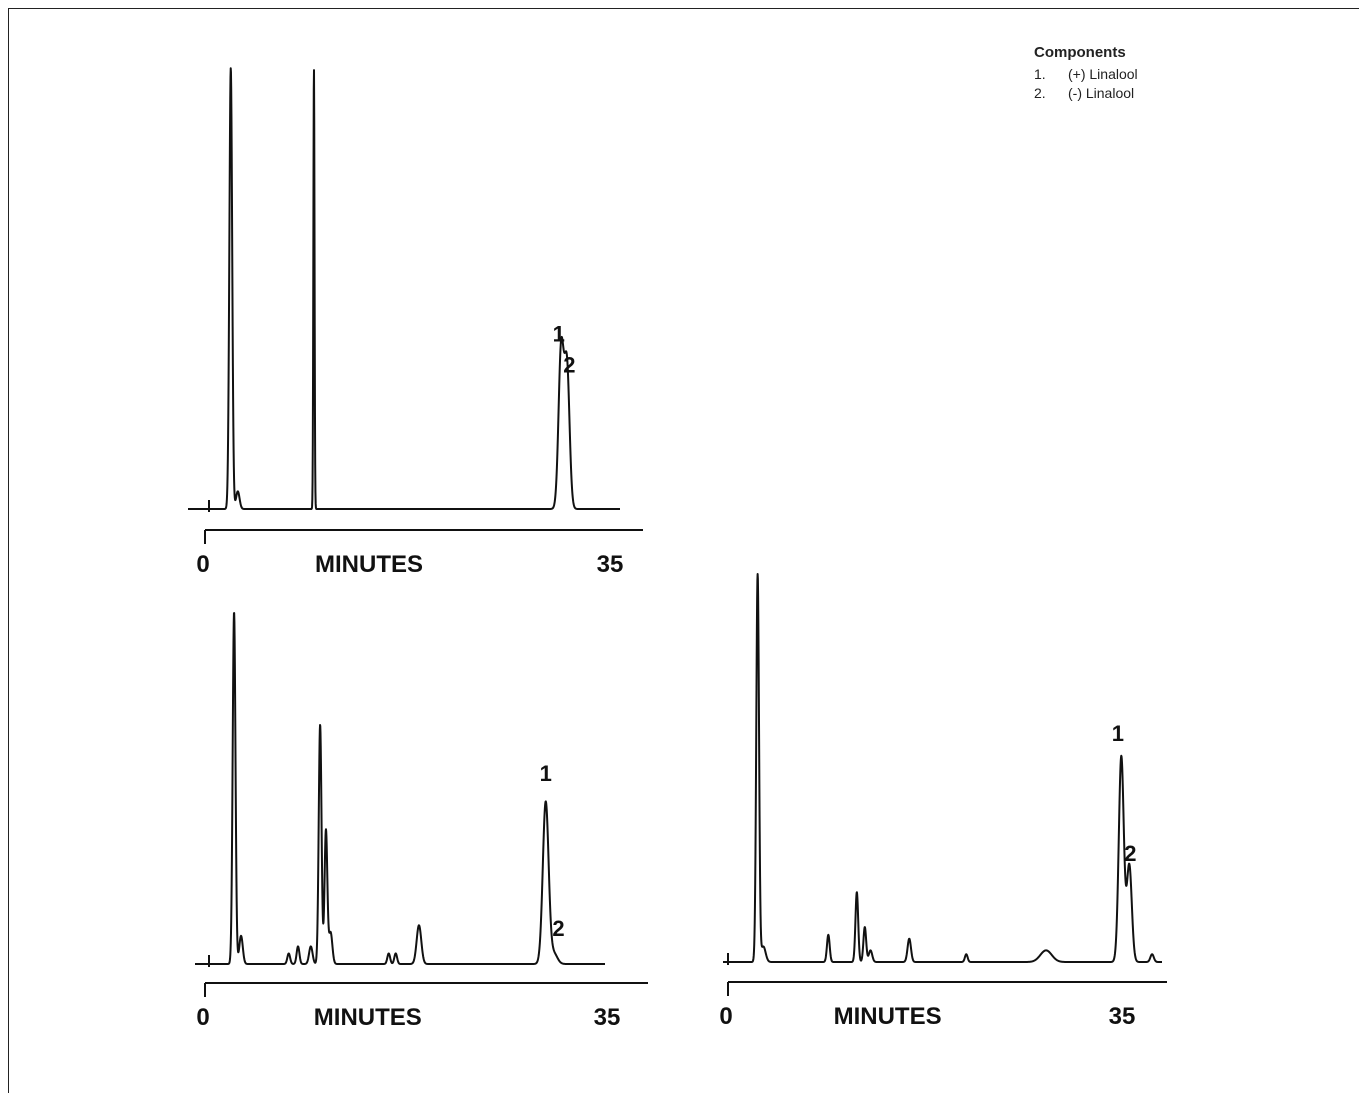  I want to click on chromatogram-3: 0 35 MINUTES 1 2, so click(943, 801).